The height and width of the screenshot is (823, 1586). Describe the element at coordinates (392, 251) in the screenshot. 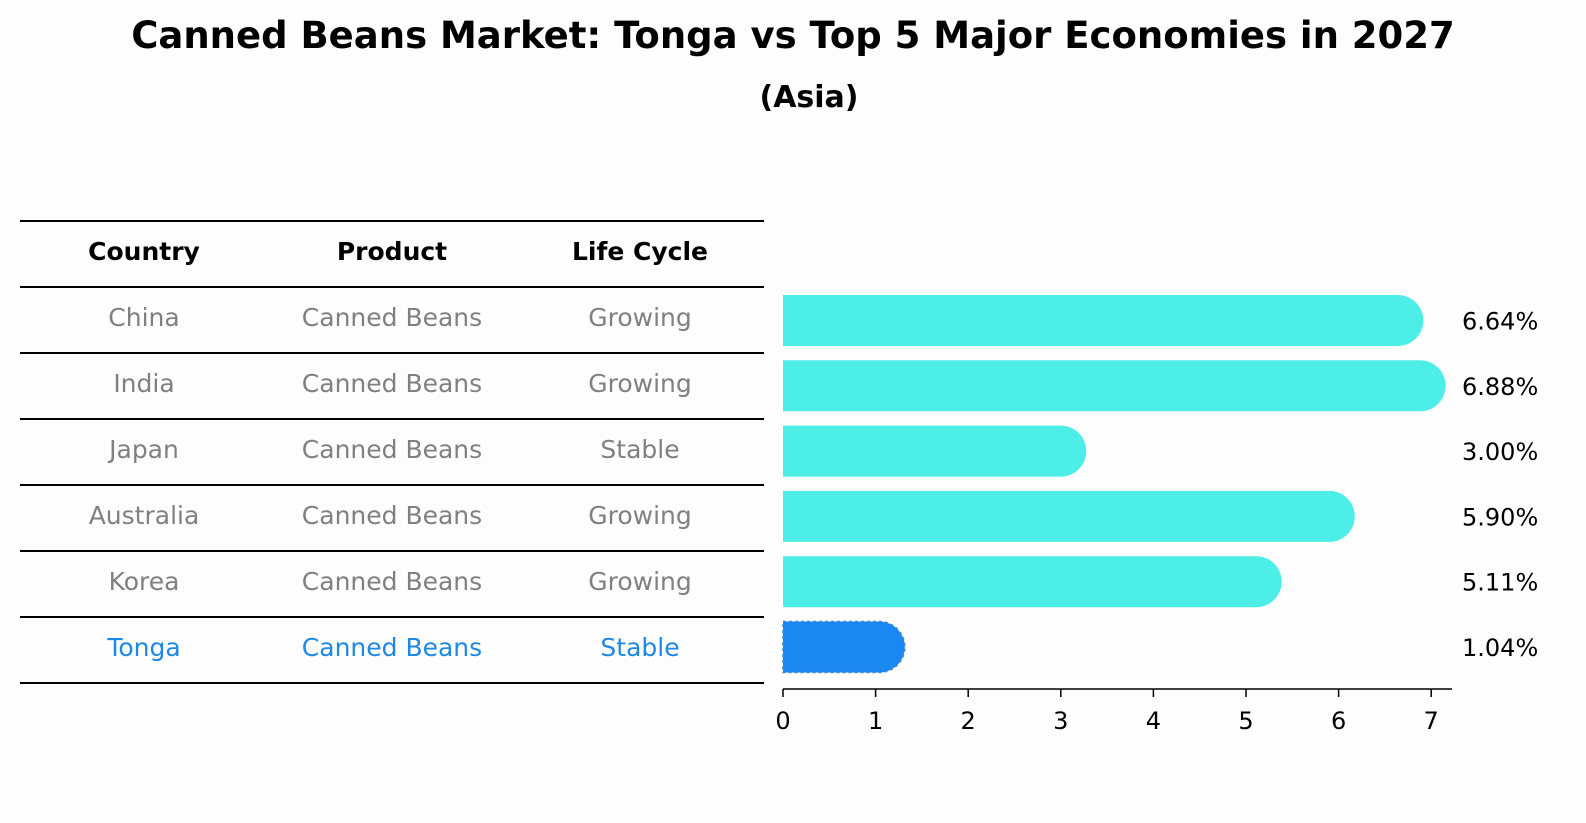

I see `column-header-product: Product` at that location.